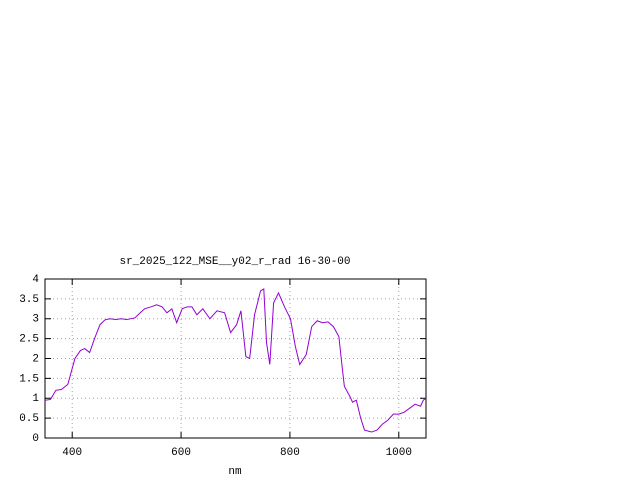 The height and width of the screenshot is (480, 640). What do you see at coordinates (72, 453) in the screenshot?
I see `x-tick-label: 400` at bounding box center [72, 453].